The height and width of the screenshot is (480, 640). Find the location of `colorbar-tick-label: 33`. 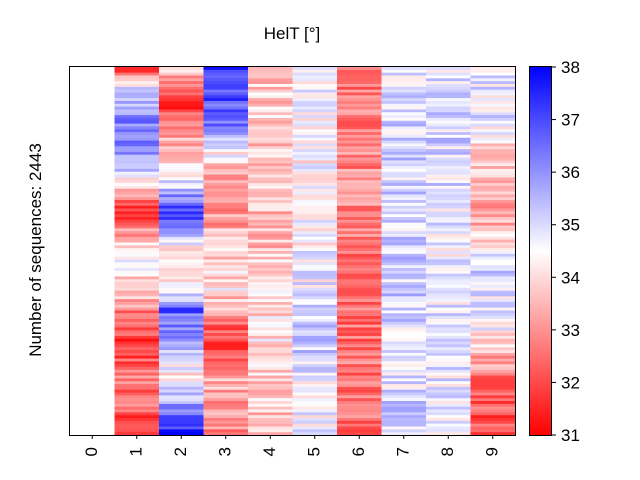

colorbar-tick-label: 33 is located at coordinates (570, 330).